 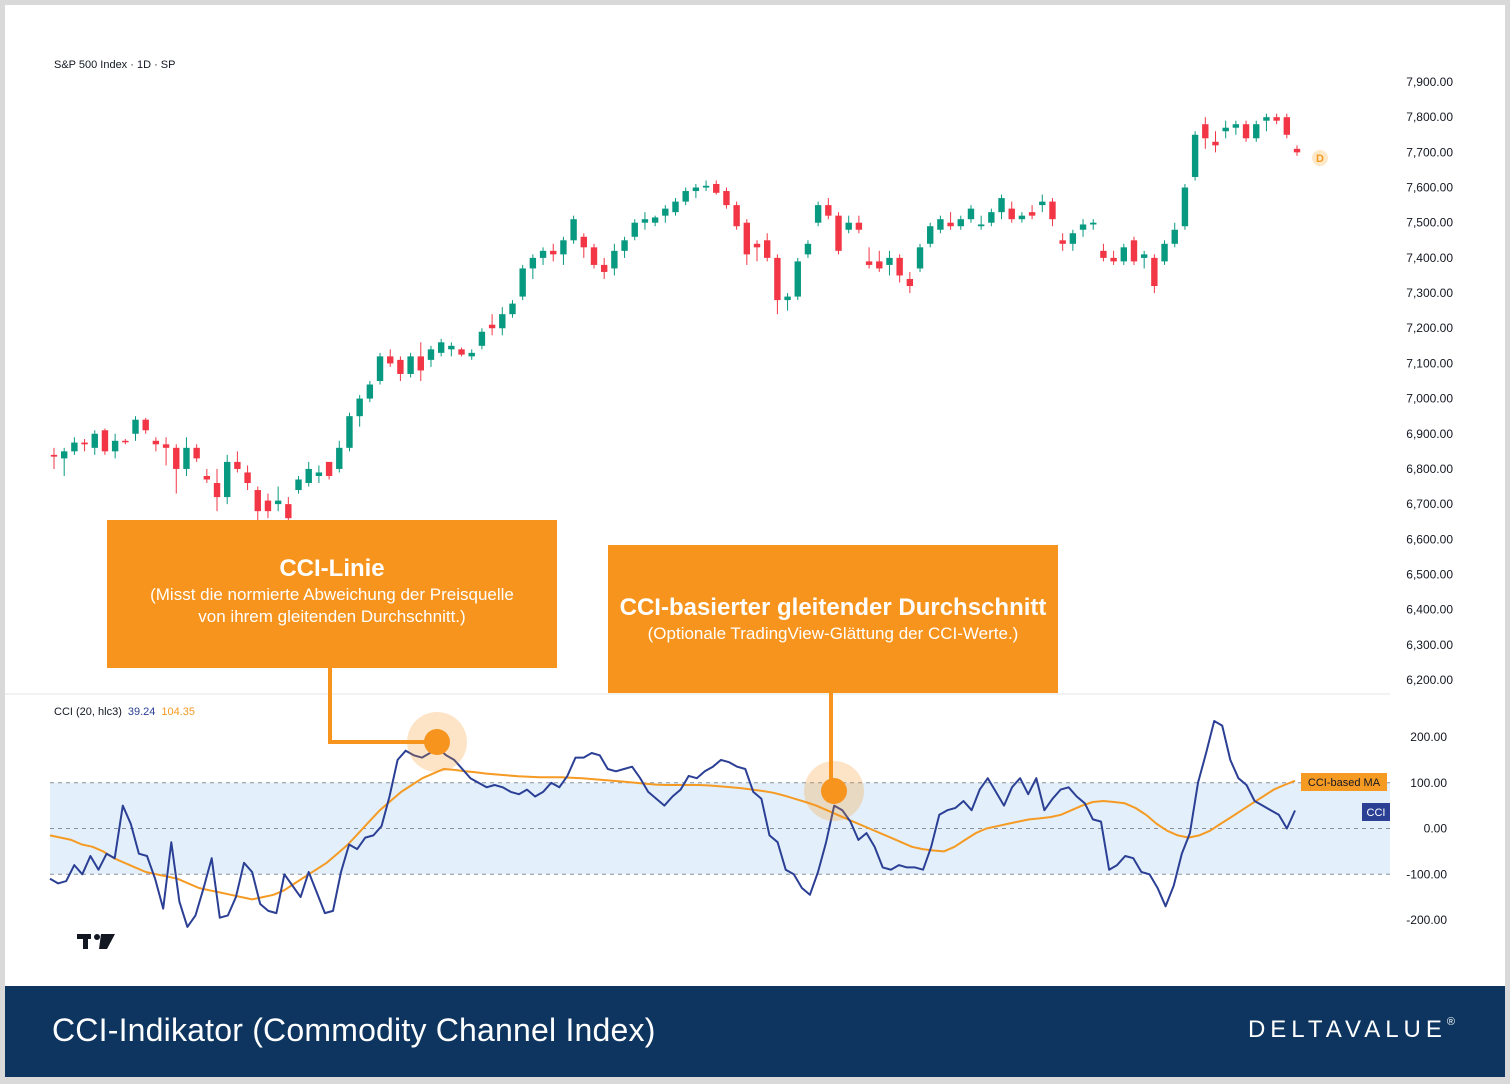 I want to click on brand-logo: DELTAVALUE®, so click(x=1351, y=1030).